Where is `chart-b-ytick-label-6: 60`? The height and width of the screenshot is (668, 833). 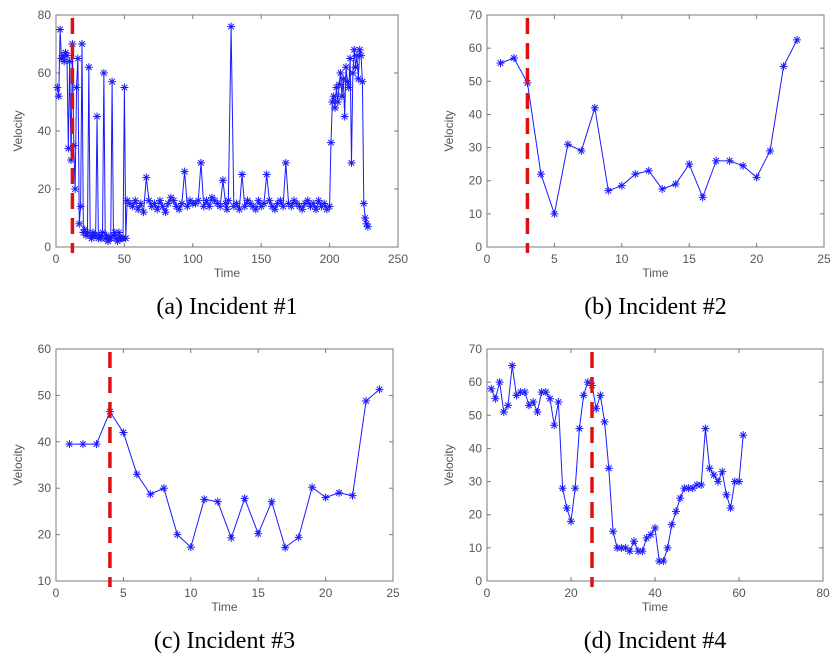 chart-b-ytick-label-6: 60 is located at coordinates (476, 48).